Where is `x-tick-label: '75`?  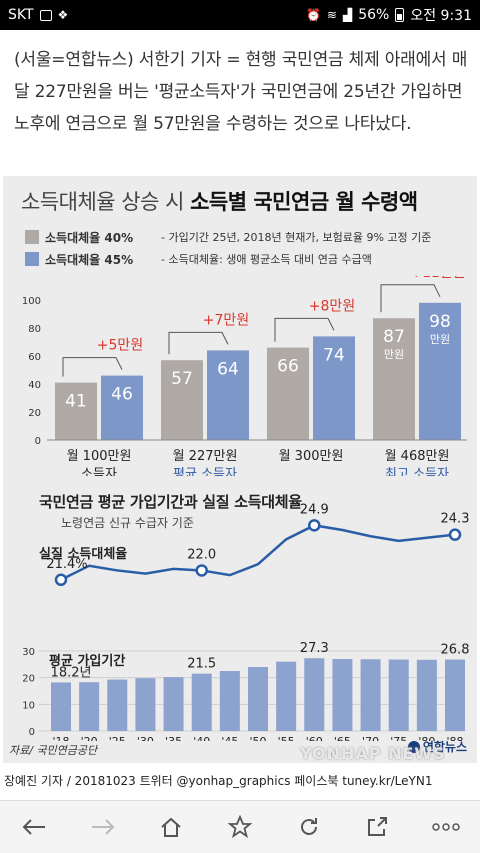 x-tick-label: '75 is located at coordinates (398, 738).